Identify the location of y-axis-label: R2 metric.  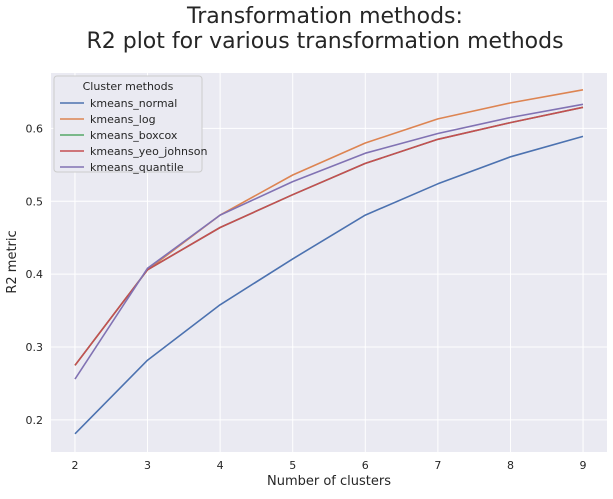
(12, 261).